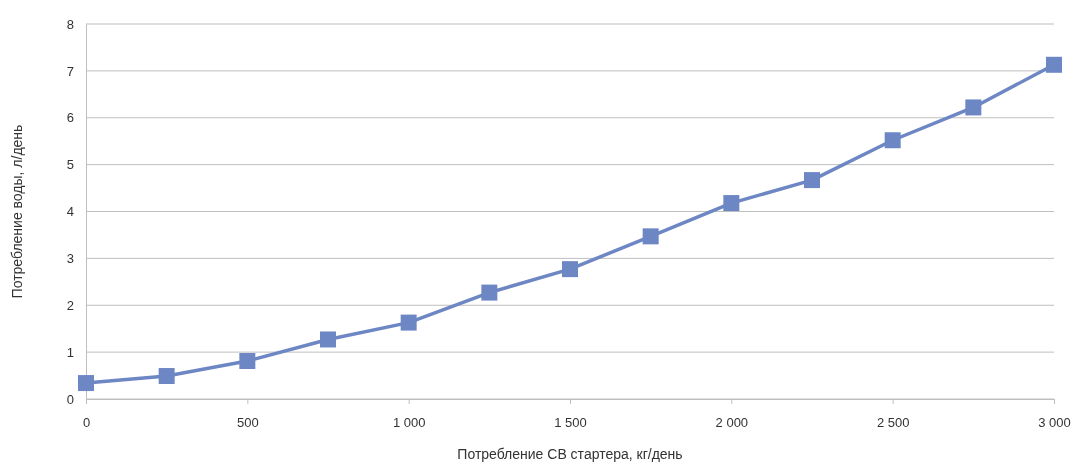 Image resolution: width=1080 pixels, height=465 pixels. I want to click on x-tick-label: 1 000, so click(409, 423).